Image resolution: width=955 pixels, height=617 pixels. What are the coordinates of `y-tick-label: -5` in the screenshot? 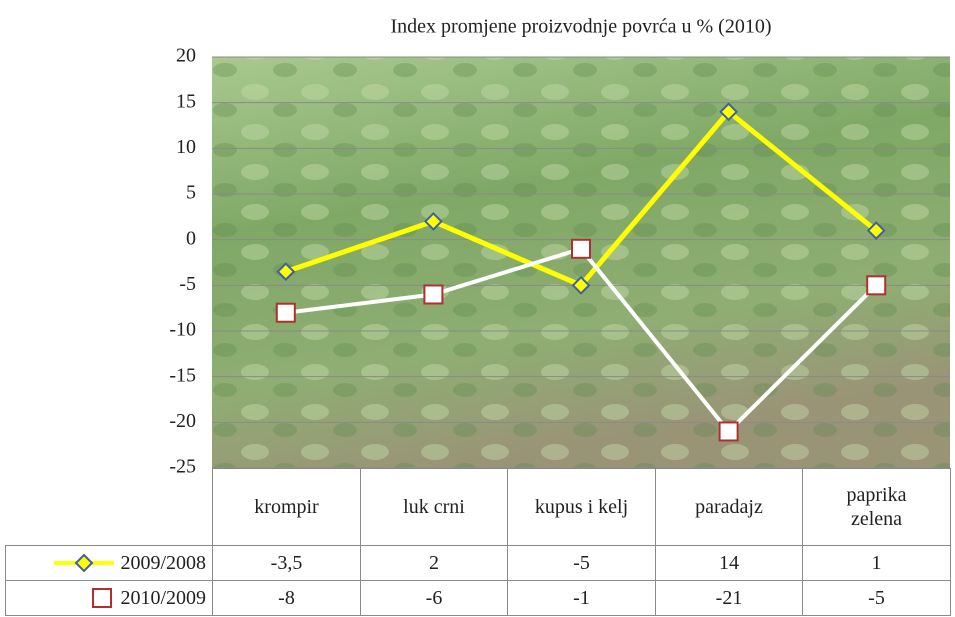 It's located at (187, 284).